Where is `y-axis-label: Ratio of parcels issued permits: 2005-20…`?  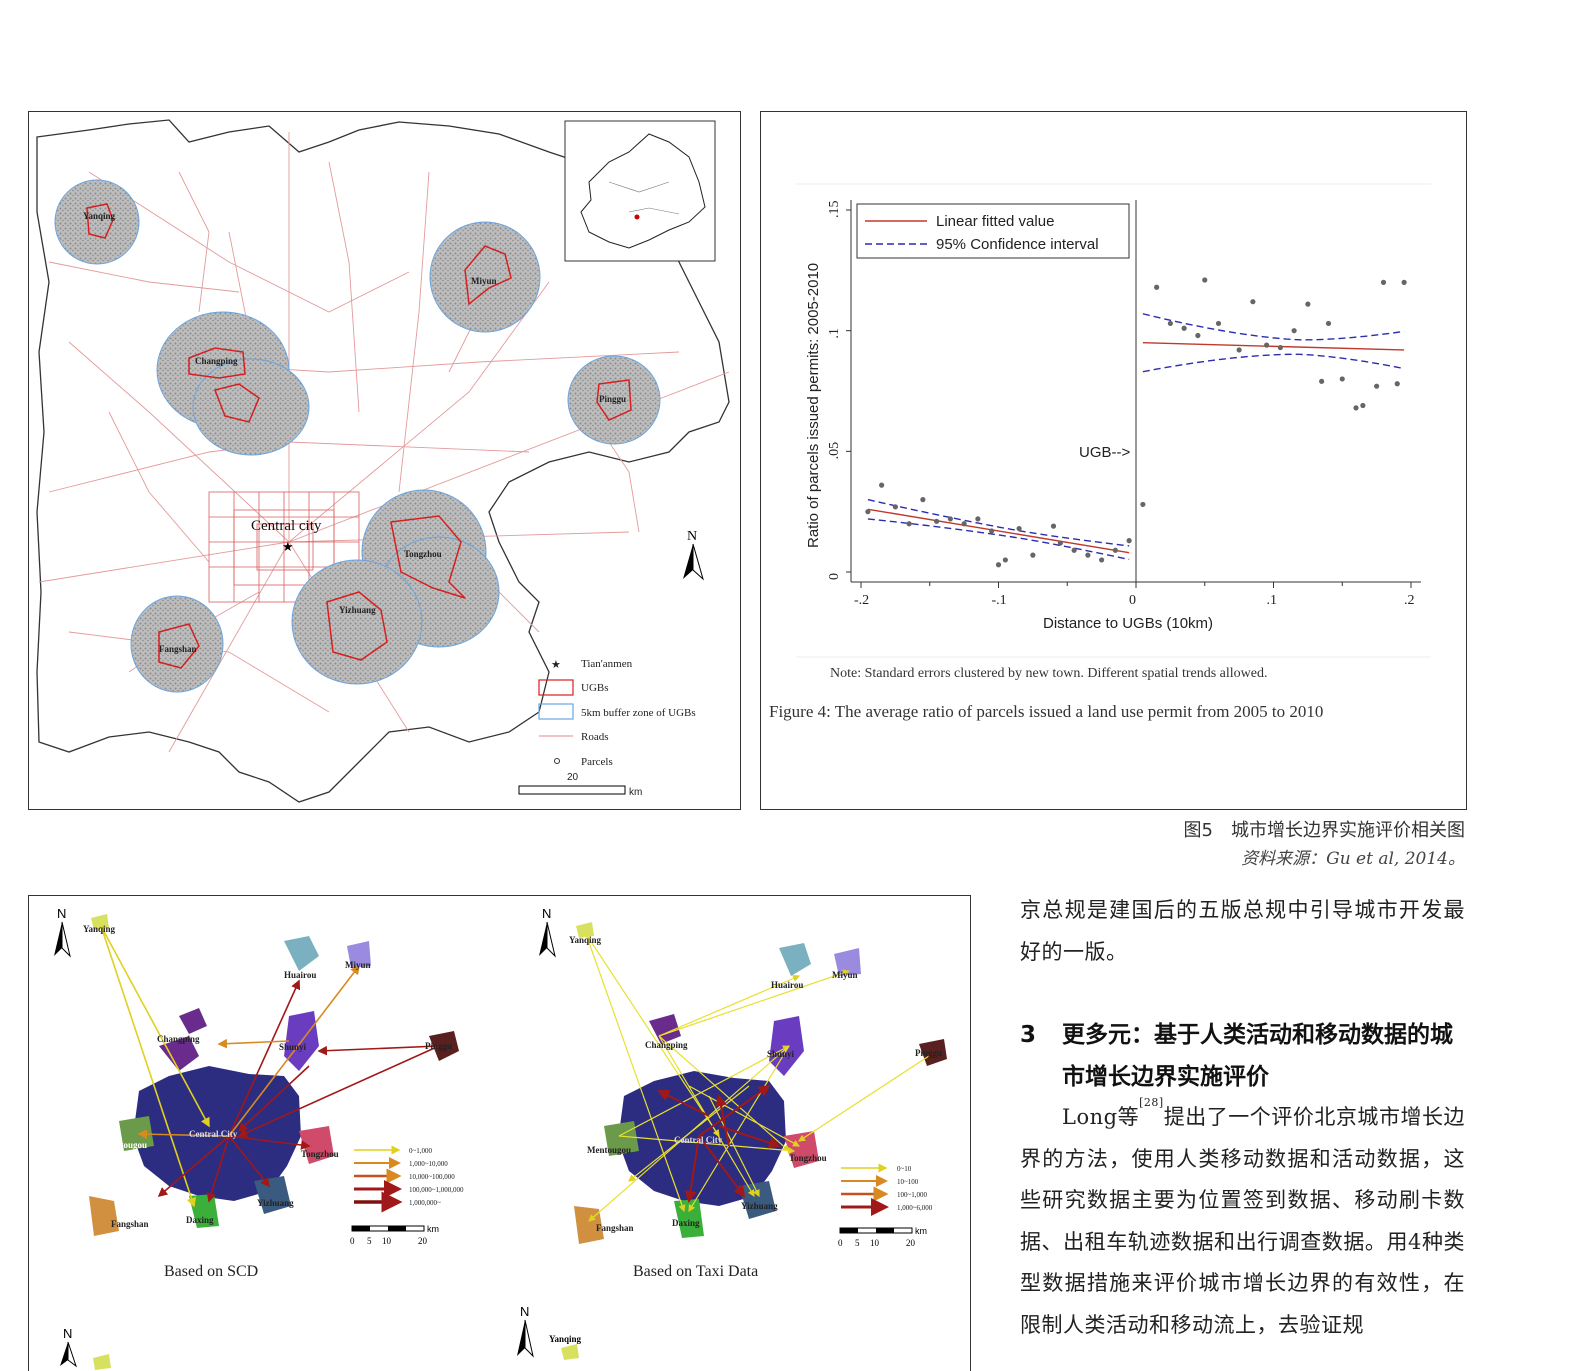 y-axis-label: Ratio of parcels issued permits: 2005-20… is located at coordinates (813, 405).